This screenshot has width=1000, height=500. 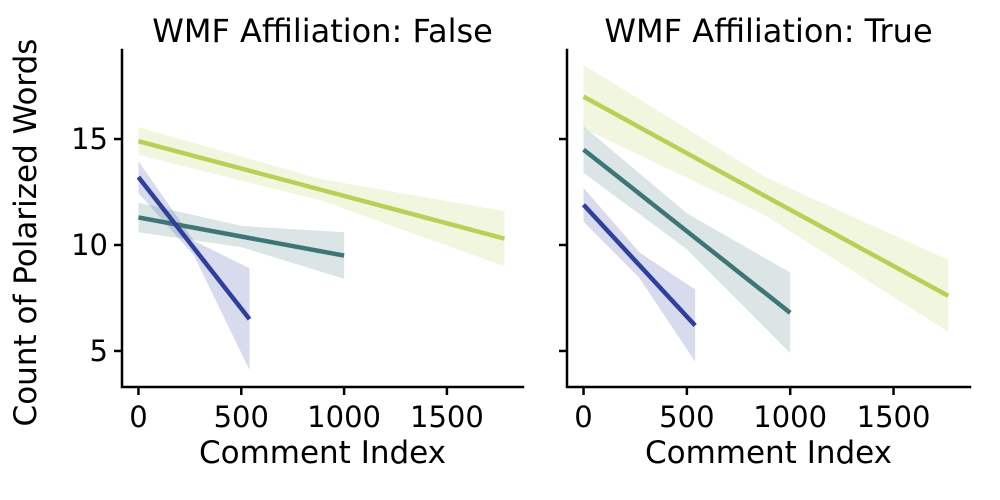 What do you see at coordinates (322, 31) in the screenshot?
I see `panel-title: WMF Affiliation: False` at bounding box center [322, 31].